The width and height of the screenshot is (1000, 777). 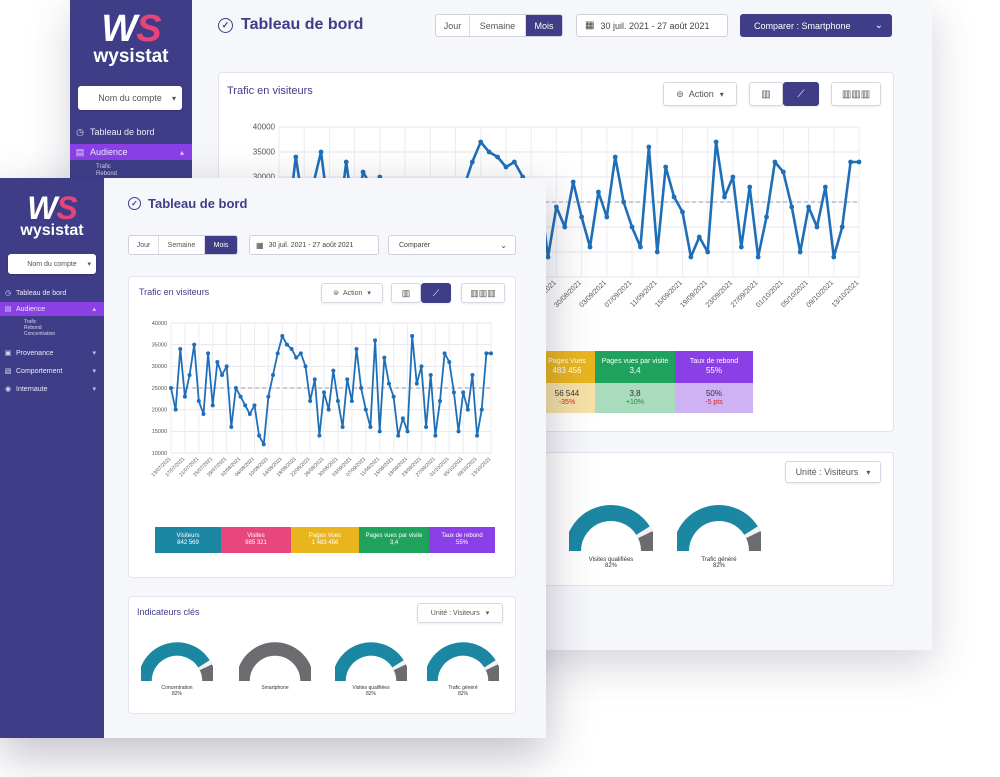 What do you see at coordinates (719, 528) in the screenshot?
I see `gauge-trafic-genere-back` at bounding box center [719, 528].